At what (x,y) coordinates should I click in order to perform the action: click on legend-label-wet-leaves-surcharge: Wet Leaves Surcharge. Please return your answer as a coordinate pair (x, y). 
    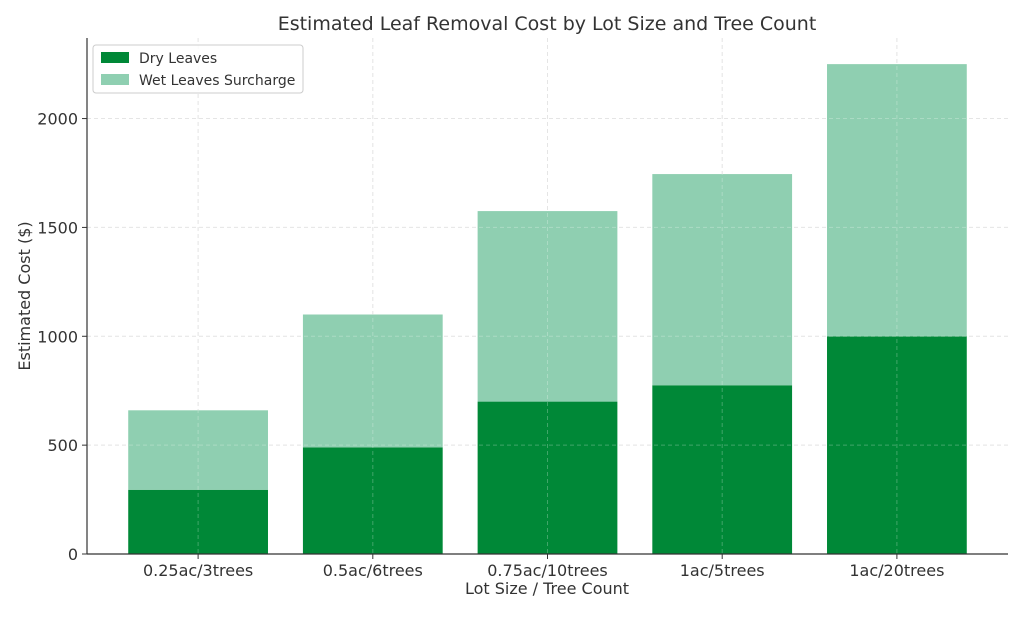
    Looking at the image, I should click on (217, 81).